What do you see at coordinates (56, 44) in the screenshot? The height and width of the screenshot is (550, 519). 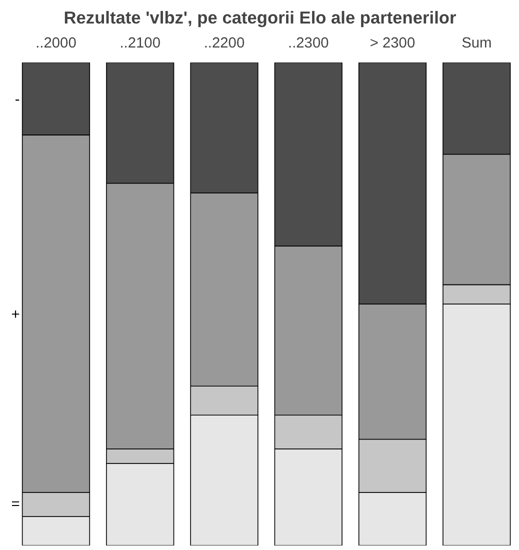 I see `x-tick-label: ..2000` at bounding box center [56, 44].